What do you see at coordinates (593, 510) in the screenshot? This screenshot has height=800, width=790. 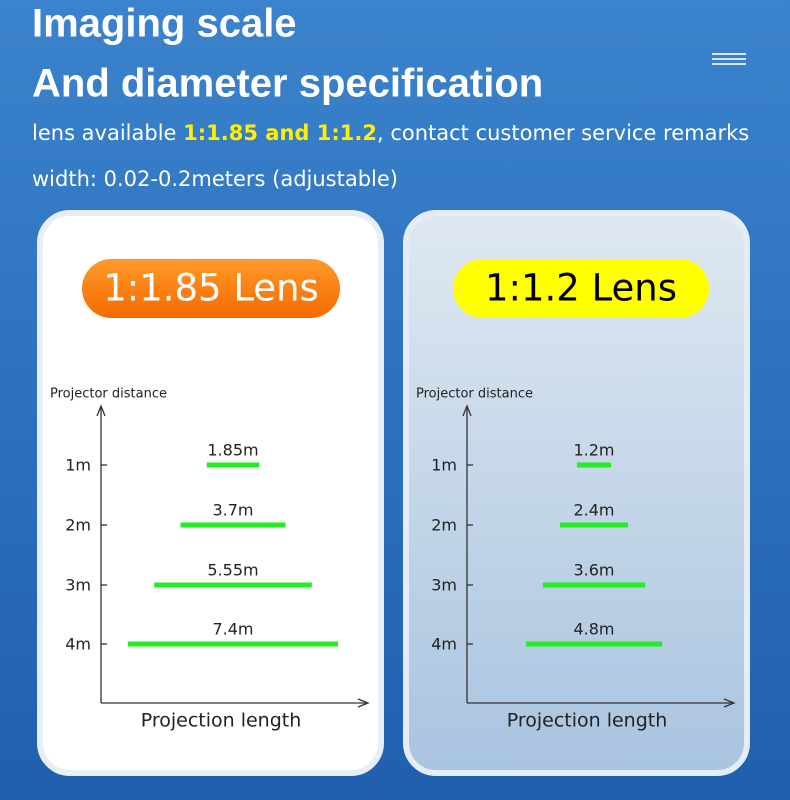 I see `value-label: 2.4m` at bounding box center [593, 510].